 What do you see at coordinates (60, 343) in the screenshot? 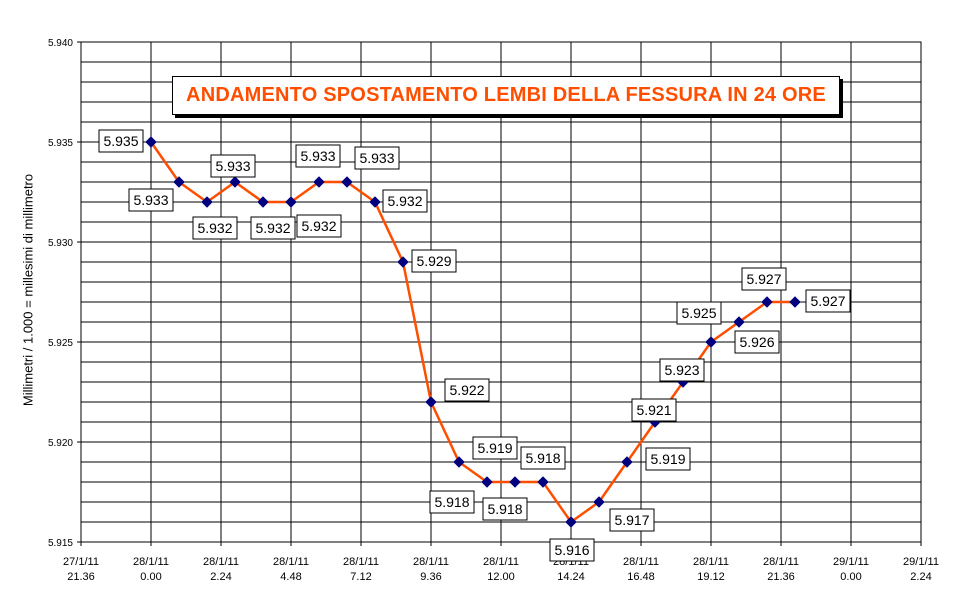
I see `y-tick-label: 5.925` at bounding box center [60, 343].